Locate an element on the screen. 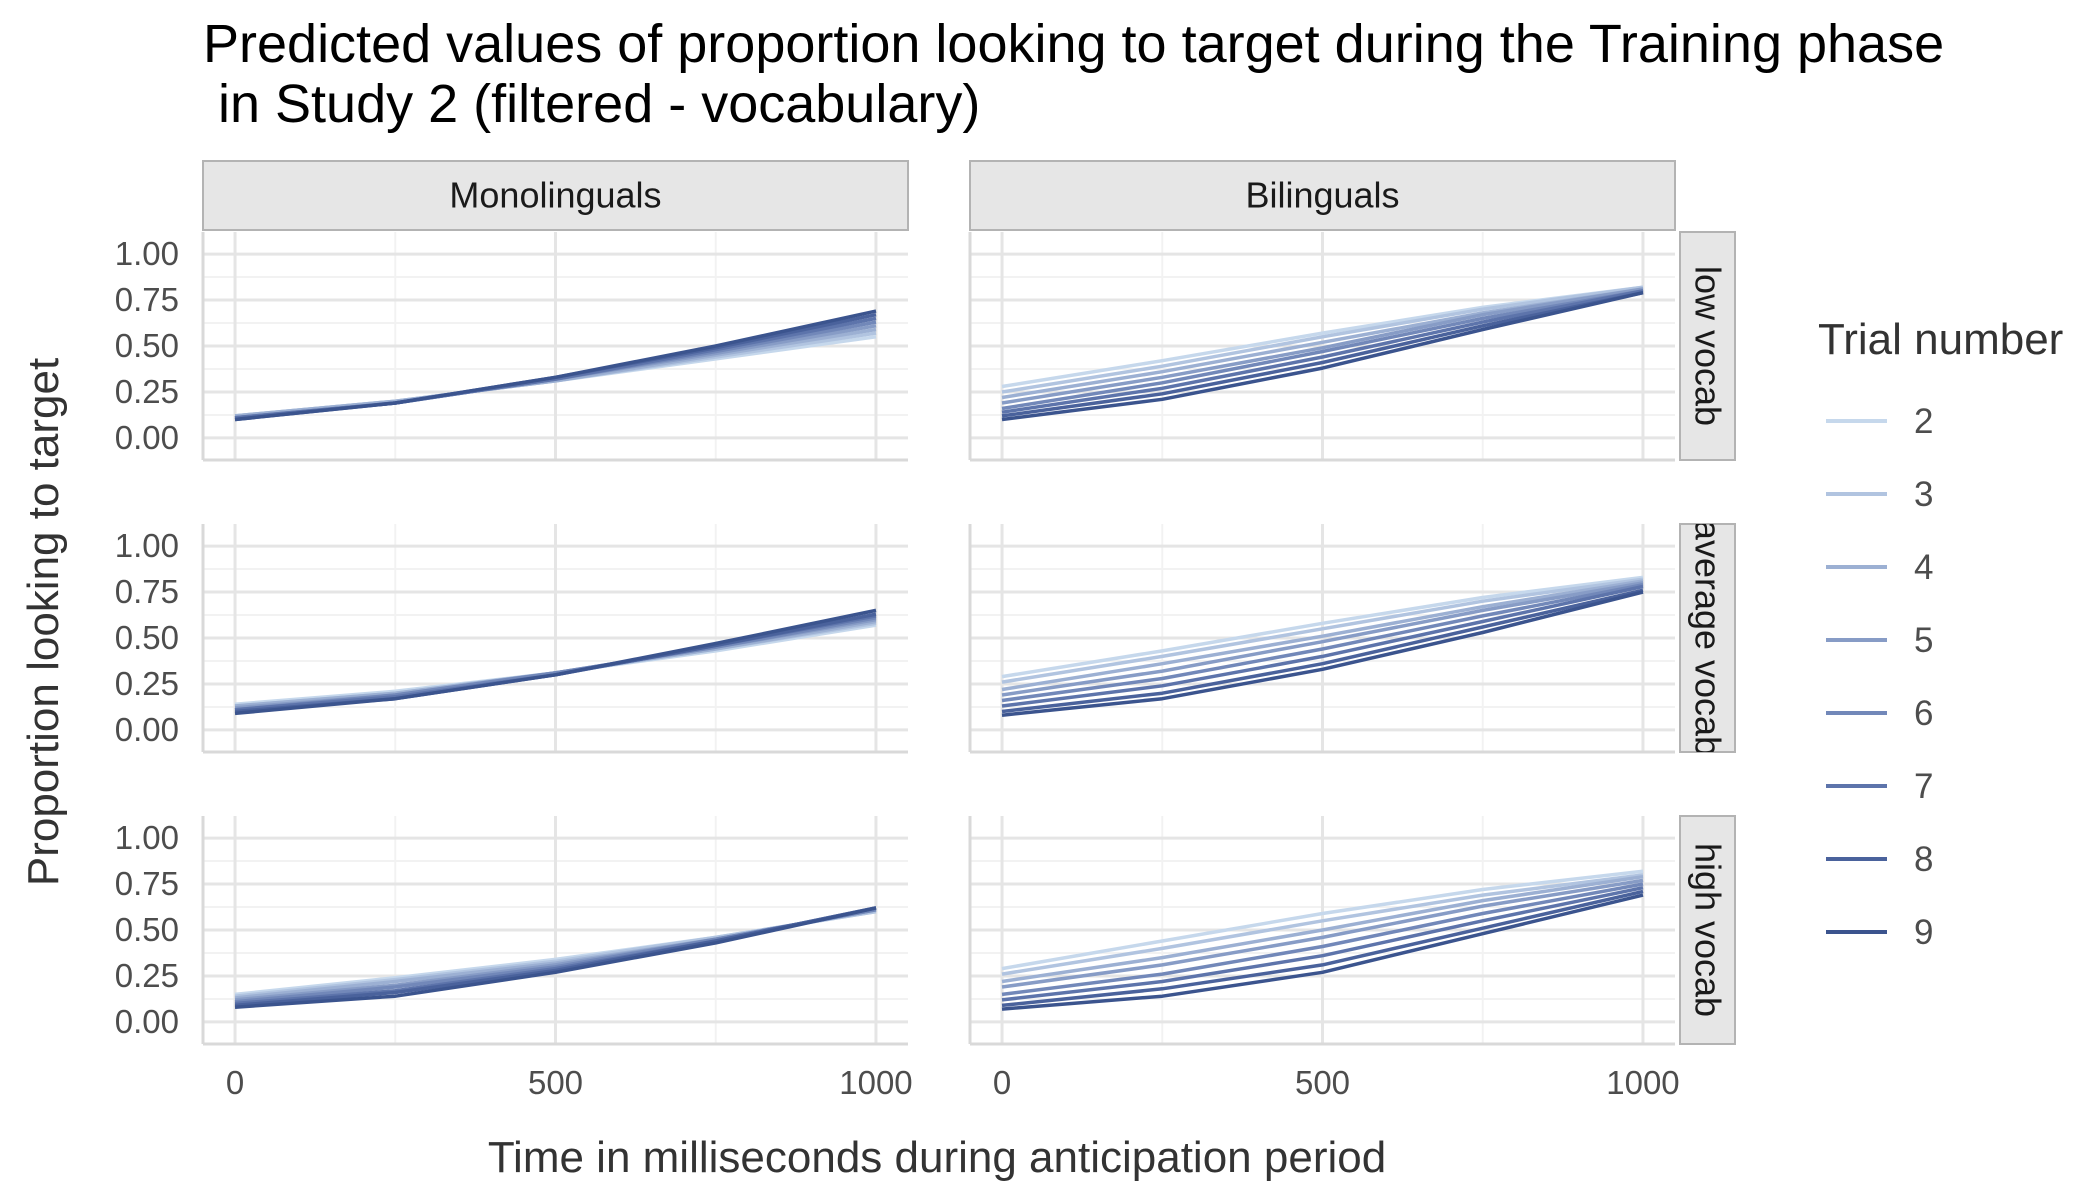  legend-entry-6: 6 is located at coordinates (1879, 713).